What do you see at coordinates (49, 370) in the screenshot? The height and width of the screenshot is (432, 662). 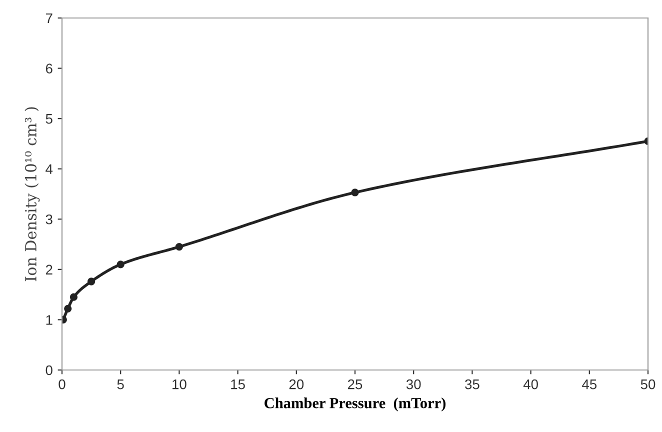 I see `y-tick-label: 0` at bounding box center [49, 370].